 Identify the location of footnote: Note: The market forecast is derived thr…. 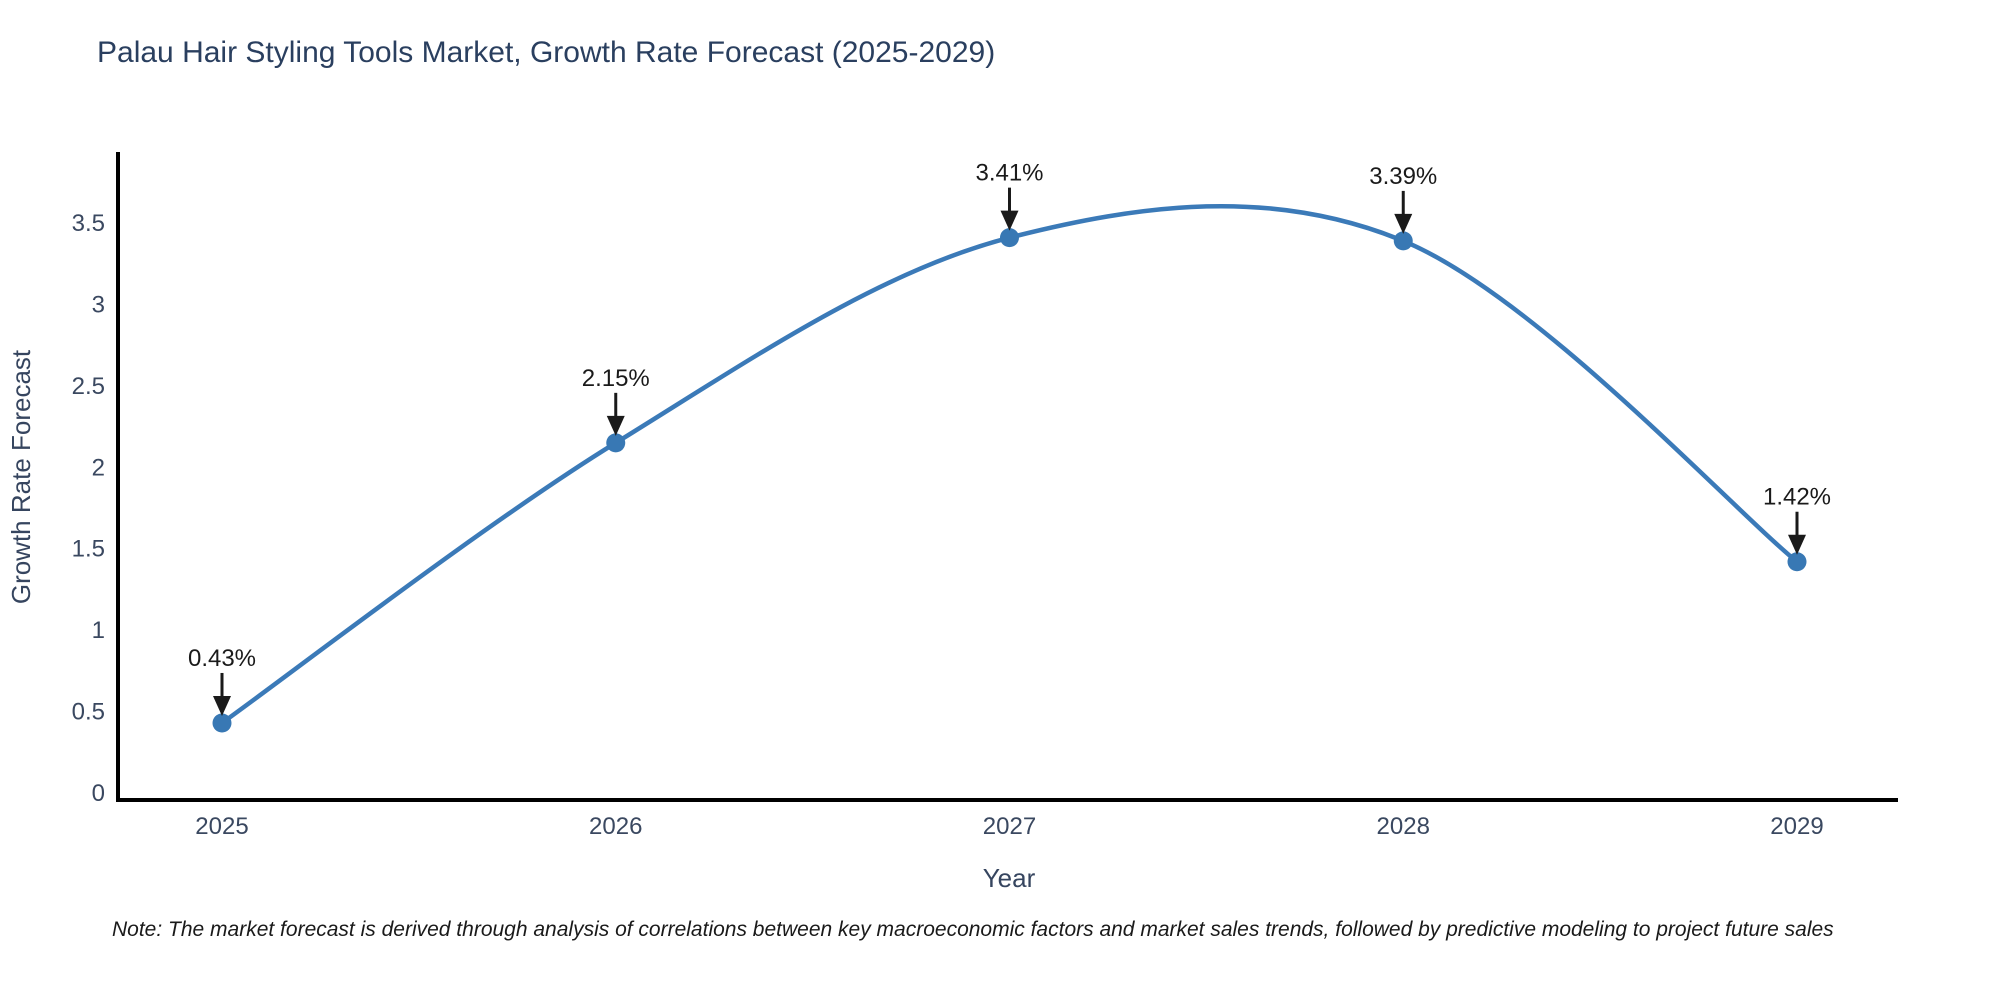
(973, 929).